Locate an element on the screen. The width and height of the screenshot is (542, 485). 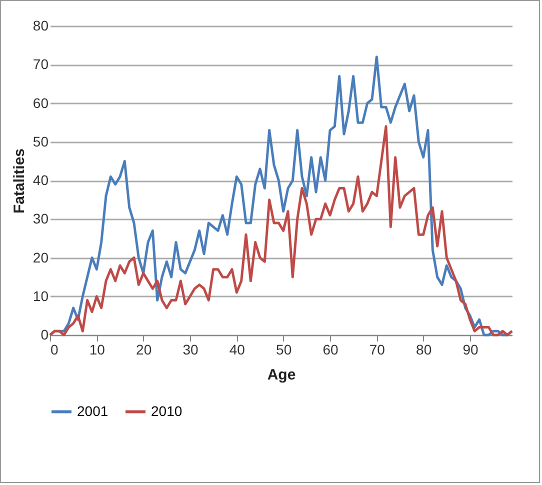
y-tick-label: 0 is located at coordinates (44, 334).